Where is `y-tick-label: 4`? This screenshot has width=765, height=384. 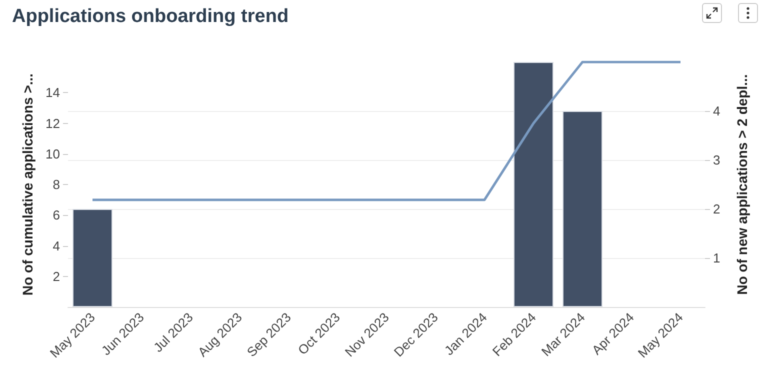 y-tick-label: 4 is located at coordinates (56, 246).